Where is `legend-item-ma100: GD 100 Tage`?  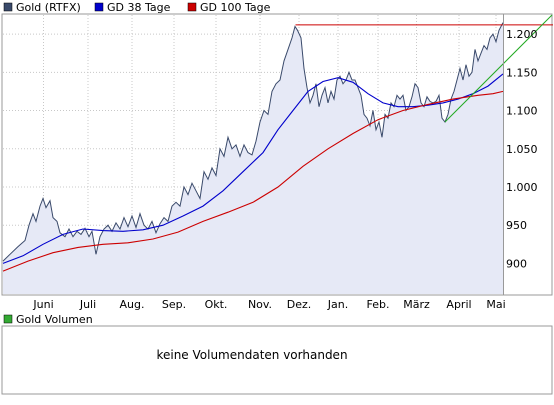
legend-item-ma100: GD 100 Tage is located at coordinates (229, 7).